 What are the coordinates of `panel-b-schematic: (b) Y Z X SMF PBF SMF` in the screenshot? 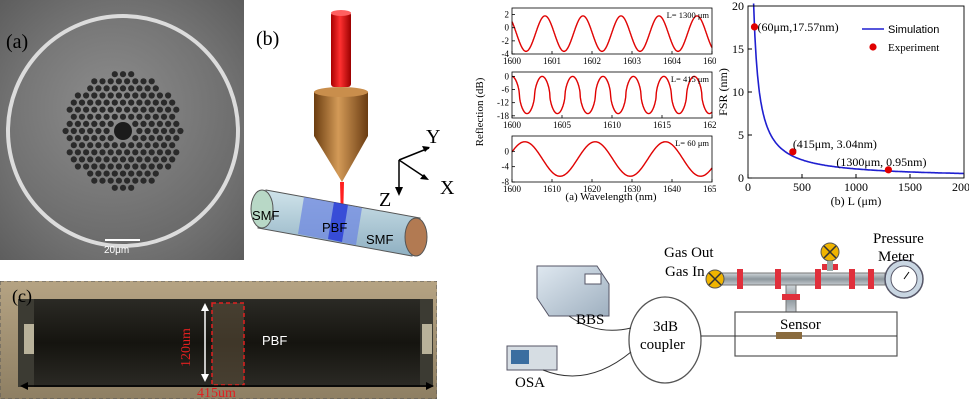 It's located at (352, 133).